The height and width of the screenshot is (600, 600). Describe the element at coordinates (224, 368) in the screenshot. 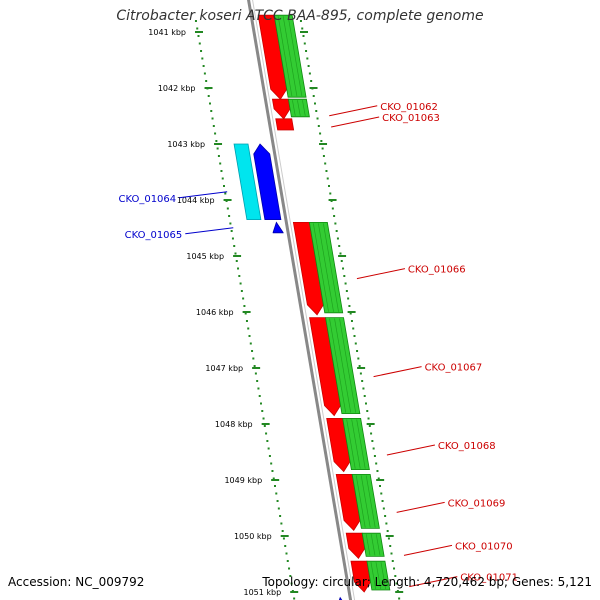

I see `scale-tick-label: 1047 kbp` at that location.